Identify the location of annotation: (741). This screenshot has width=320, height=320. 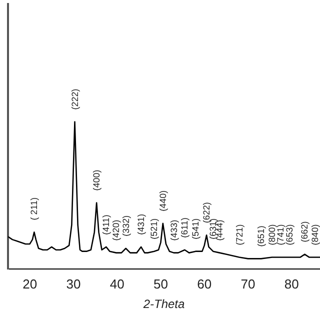
(281, 235).